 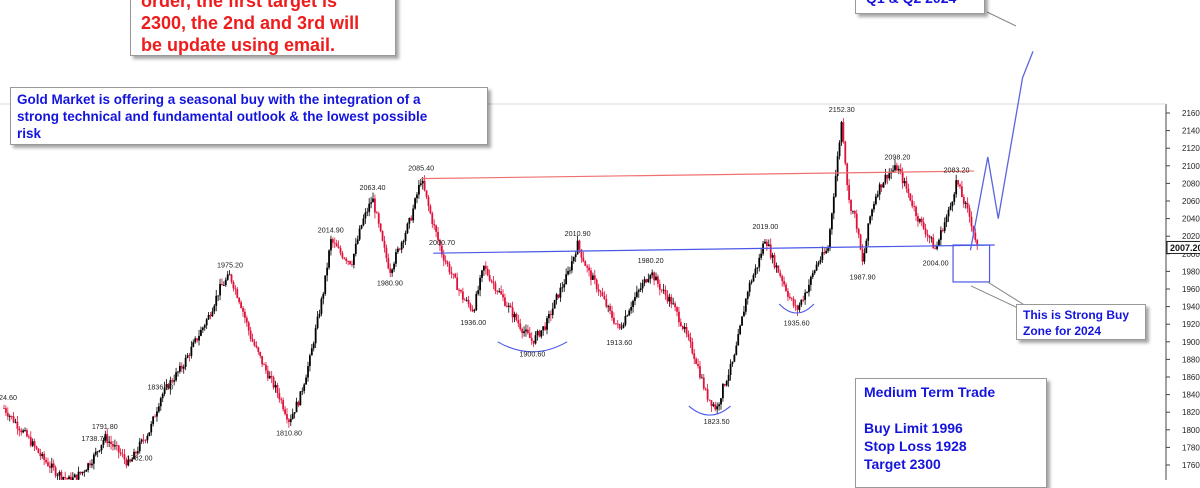 What do you see at coordinates (1191, 236) in the screenshot?
I see `y-tick-label: 2020` at bounding box center [1191, 236].